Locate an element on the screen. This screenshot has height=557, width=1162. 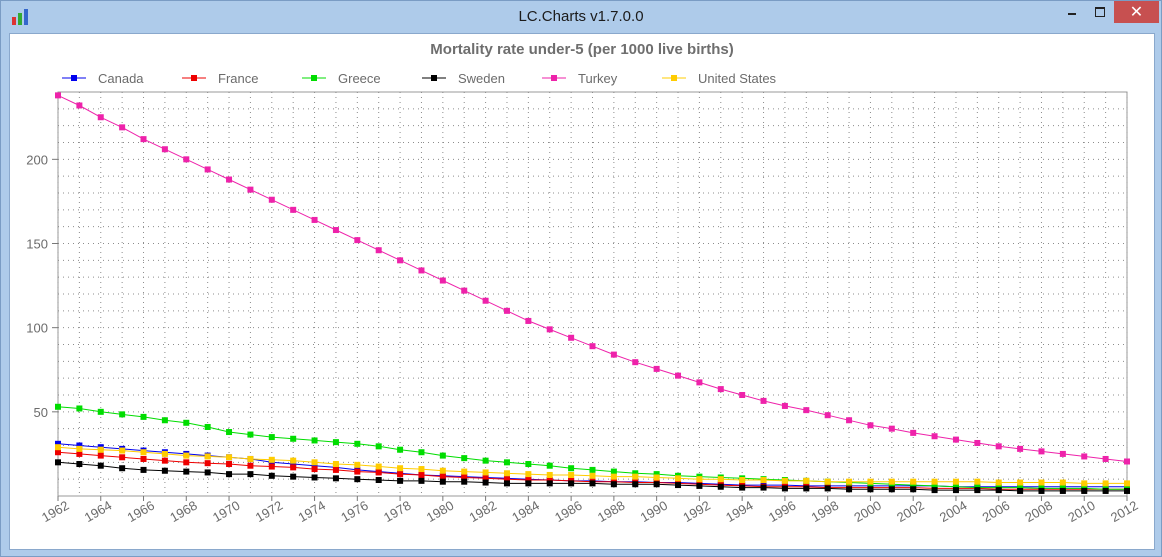
x-tick-label: 2004 is located at coordinates (953, 511).